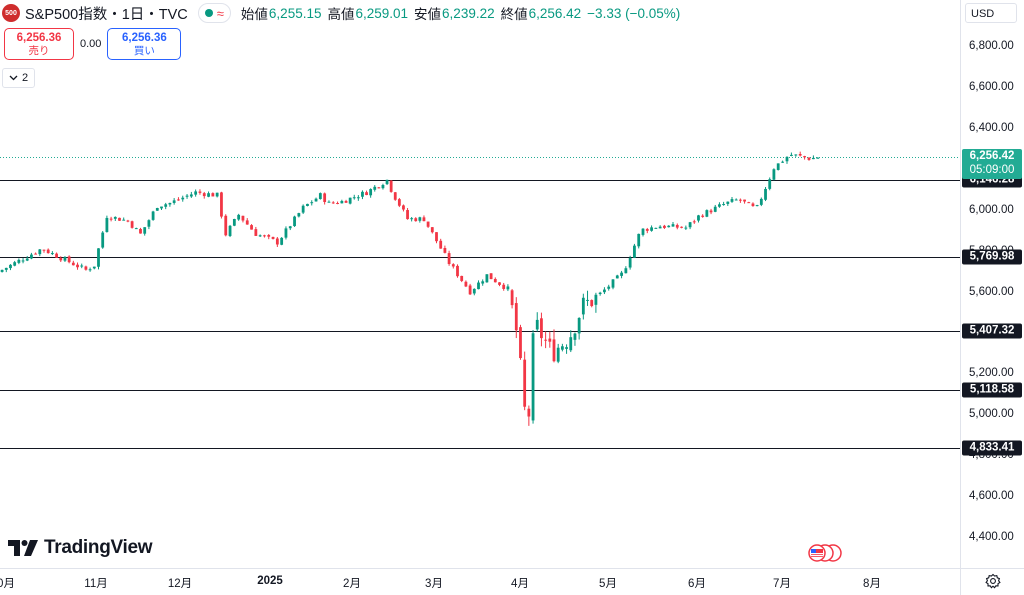 Image resolution: width=1024 pixels, height=595 pixels. Describe the element at coordinates (80, 548) in the screenshot. I see `tradingview-watermark: TradingView` at that location.